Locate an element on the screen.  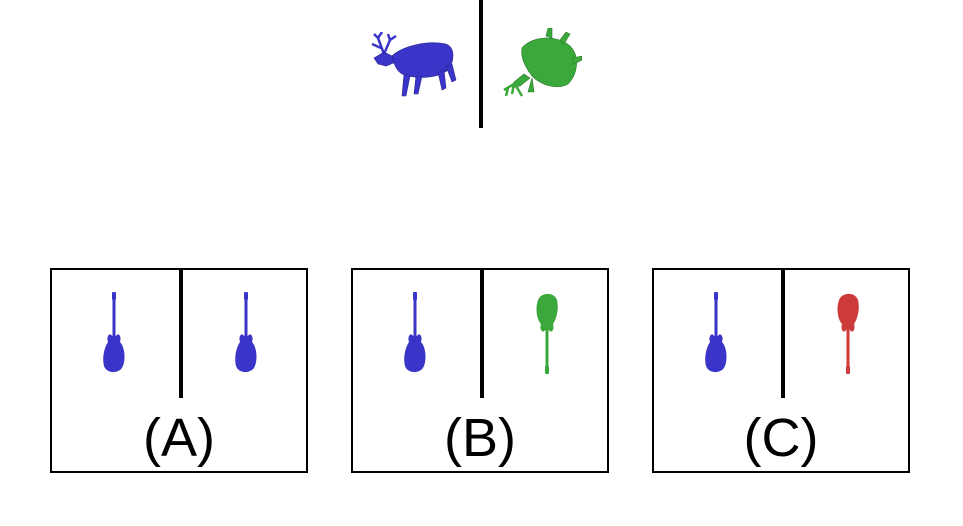
example-pair is located at coordinates (480, 65).